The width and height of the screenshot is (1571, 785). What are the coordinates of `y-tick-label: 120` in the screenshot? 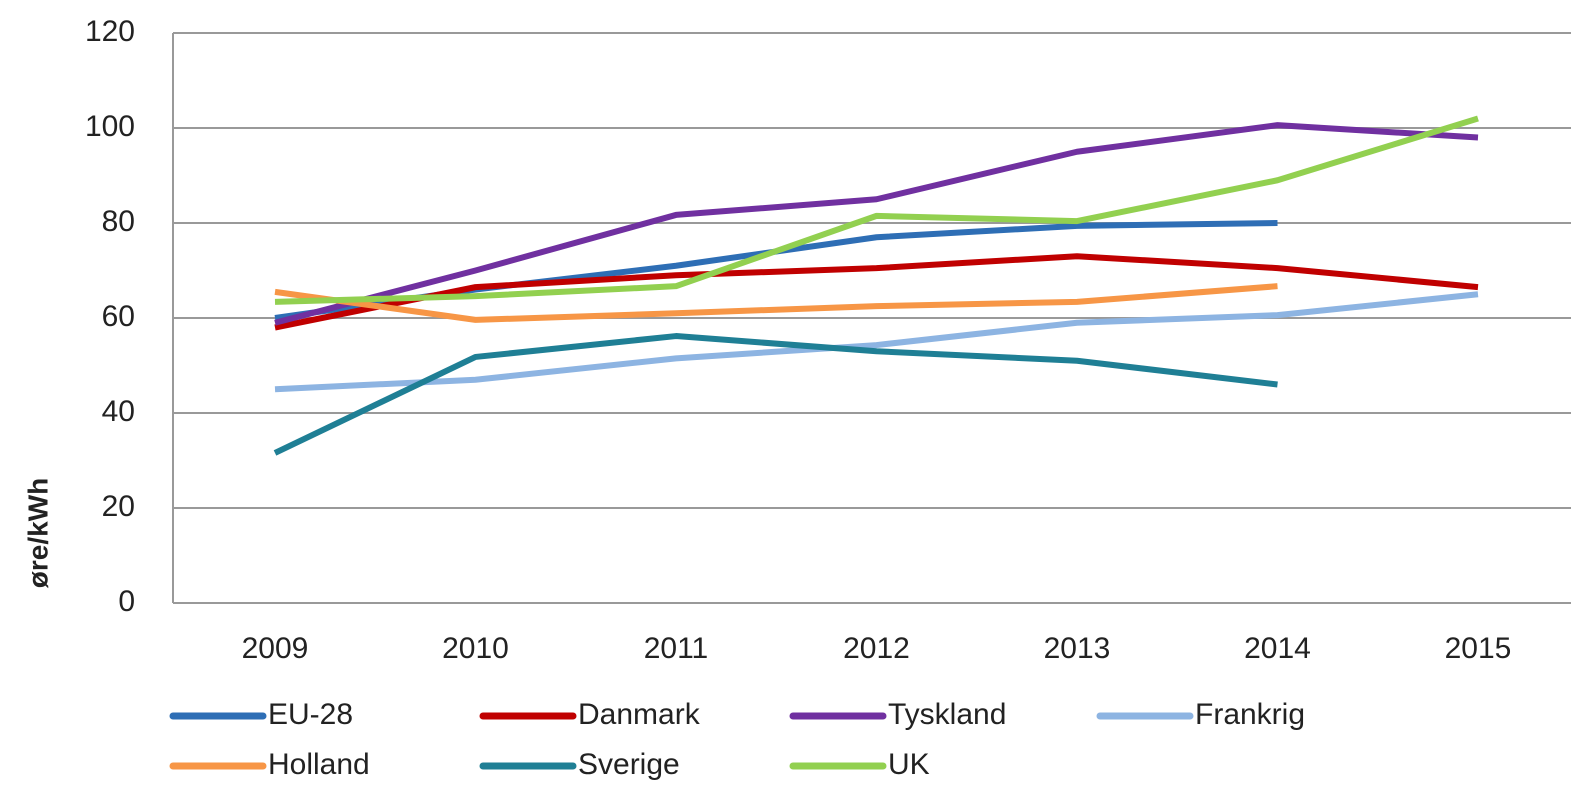 It's located at (110, 31).